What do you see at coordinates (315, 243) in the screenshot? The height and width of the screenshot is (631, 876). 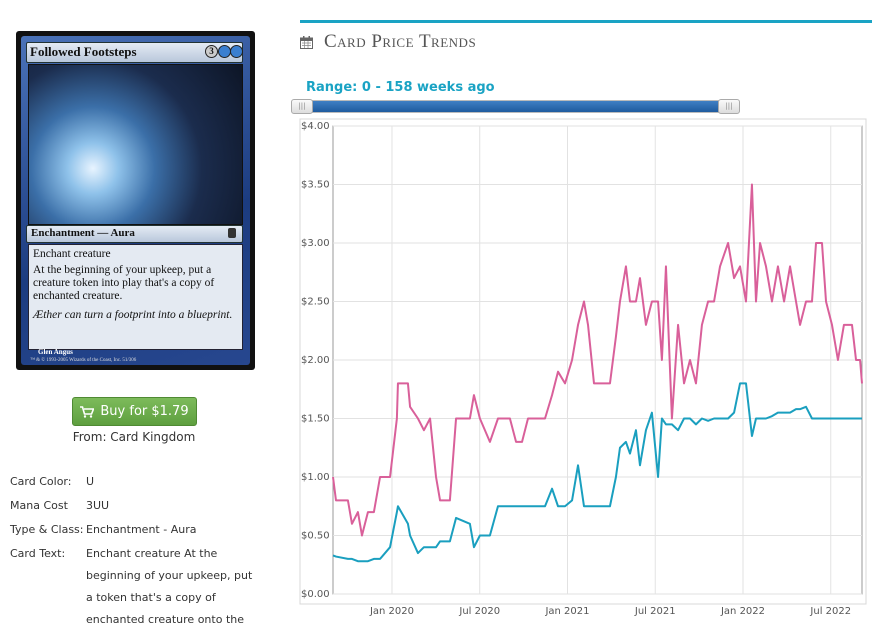 I see `y-tick-label: $3.00` at bounding box center [315, 243].